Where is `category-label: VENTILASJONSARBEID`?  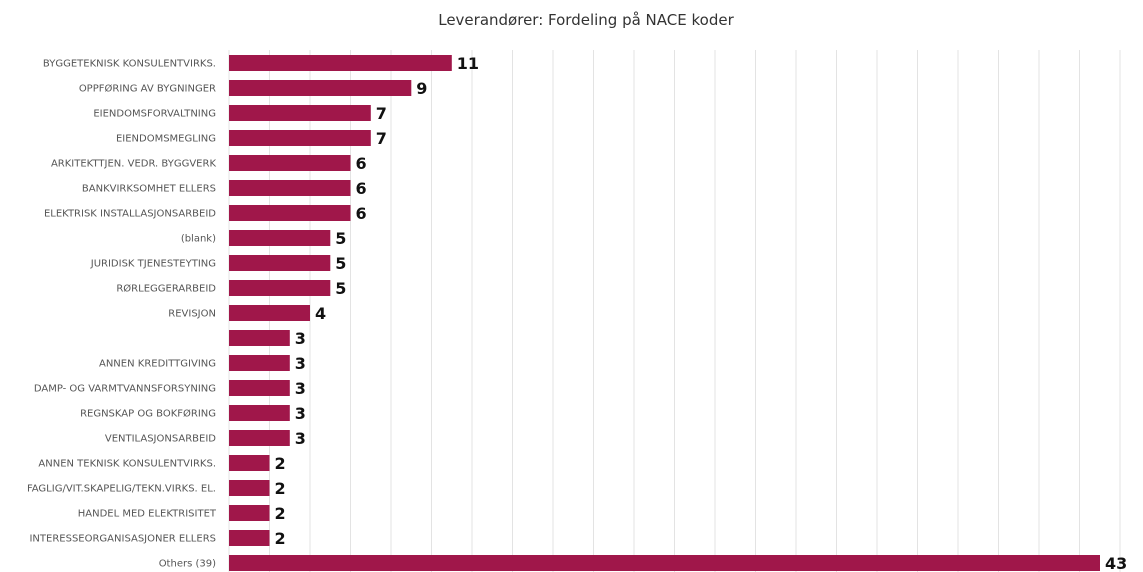
category-label: VENTILASJONSARBEID is located at coordinates (160, 439).